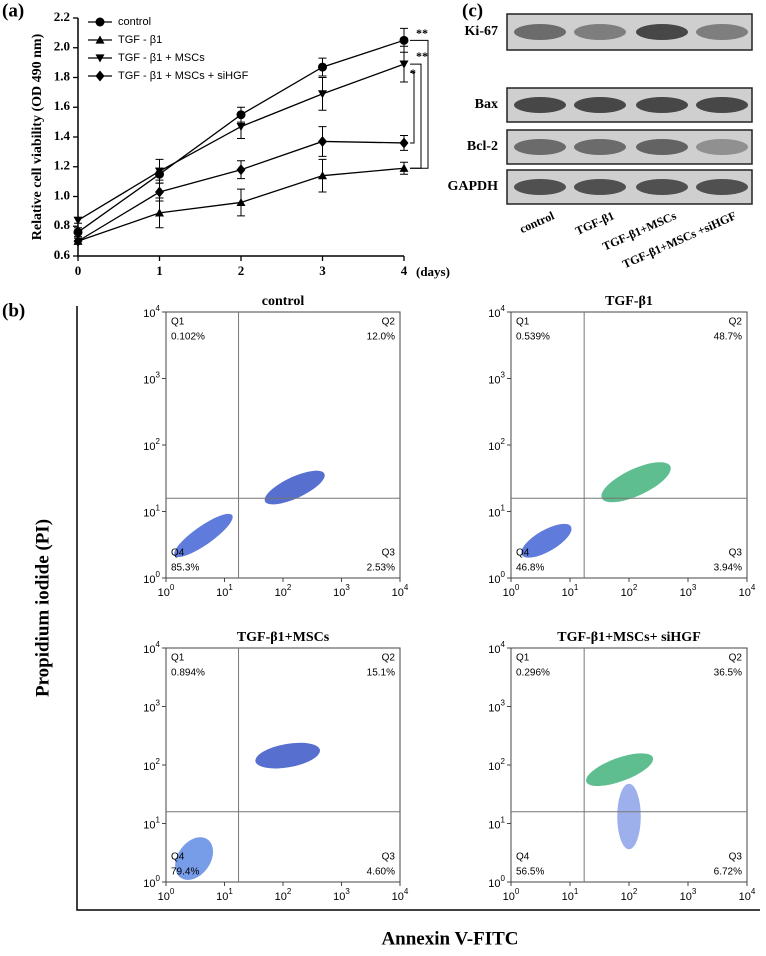 The image size is (766, 956). Describe the element at coordinates (381, 568) in the screenshot. I see `quadrant-percent: 2.53%` at that location.